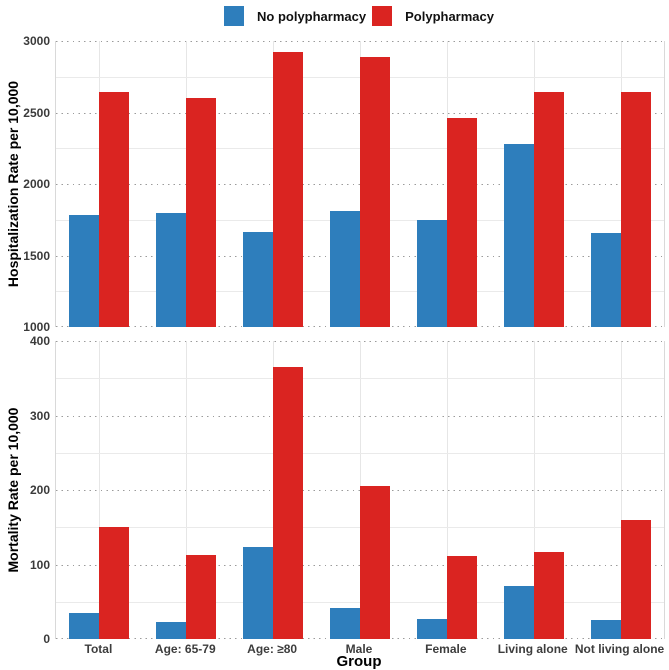 This screenshot has width=669, height=670. What do you see at coordinates (39, 564) in the screenshot?
I see `y-tick-label: 100` at bounding box center [39, 564].